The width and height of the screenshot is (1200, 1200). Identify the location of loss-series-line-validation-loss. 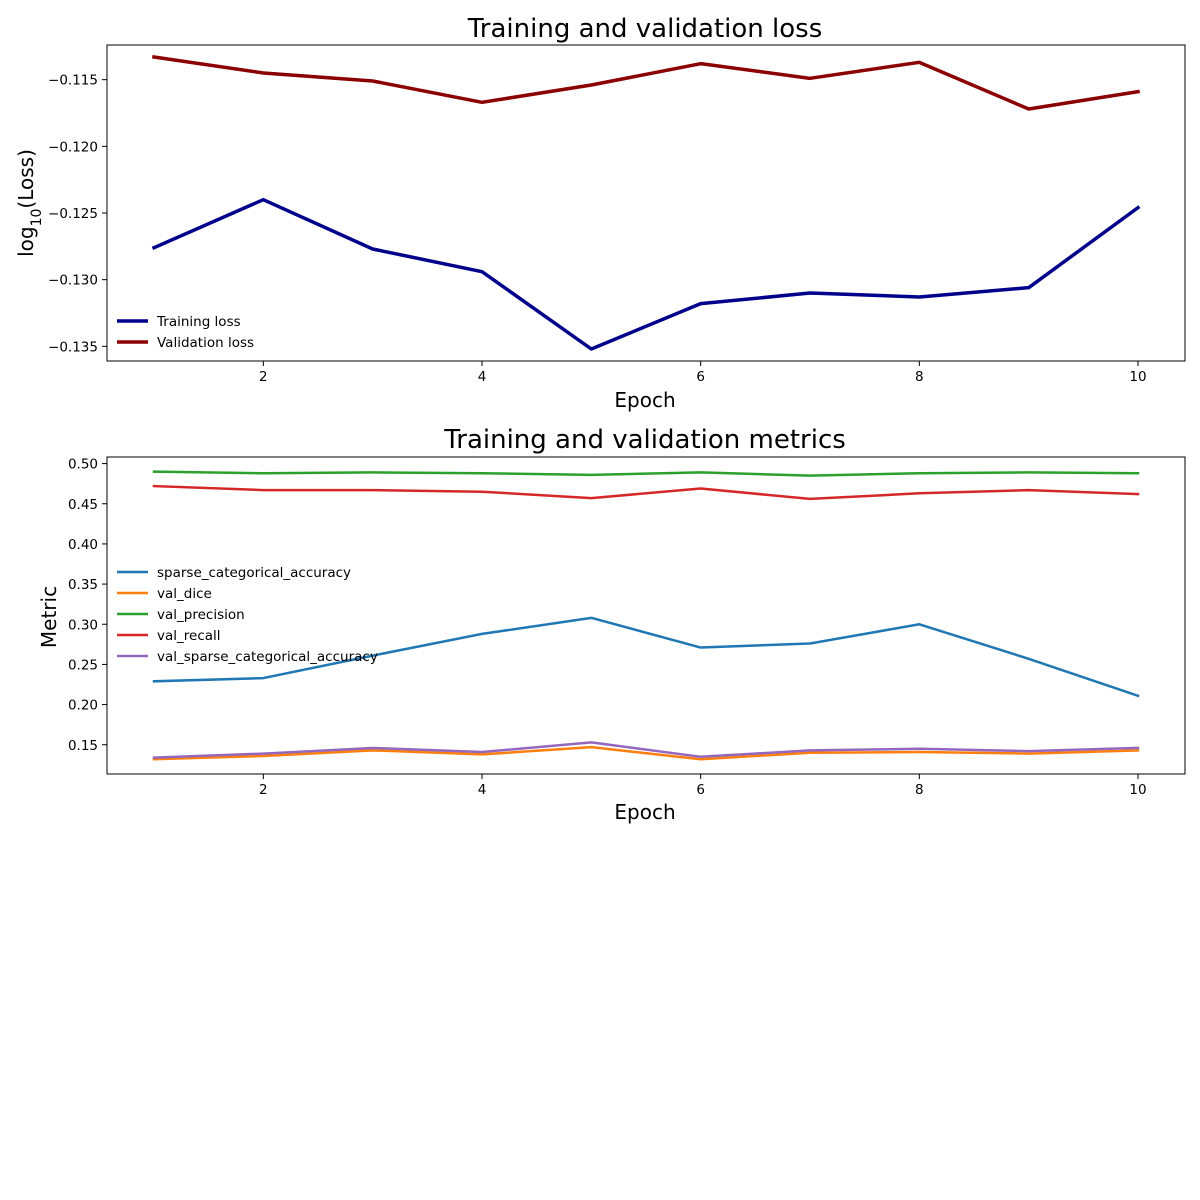
(646, 83).